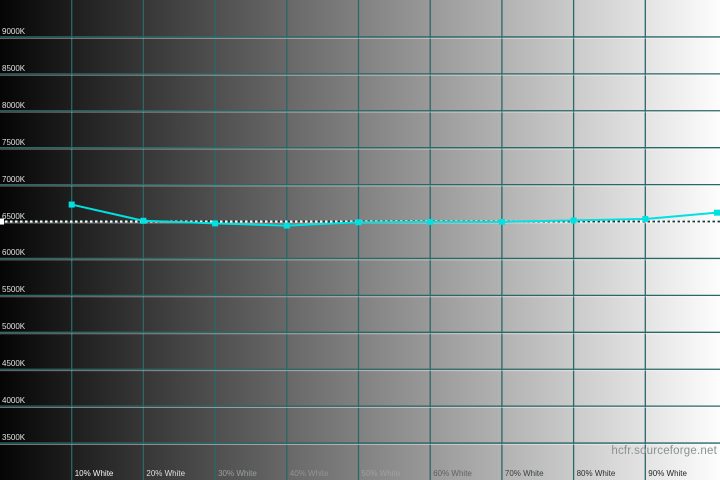 Image resolution: width=720 pixels, height=480 pixels. Describe the element at coordinates (381, 473) in the screenshot. I see `x-tick-label: 50% White` at that location.